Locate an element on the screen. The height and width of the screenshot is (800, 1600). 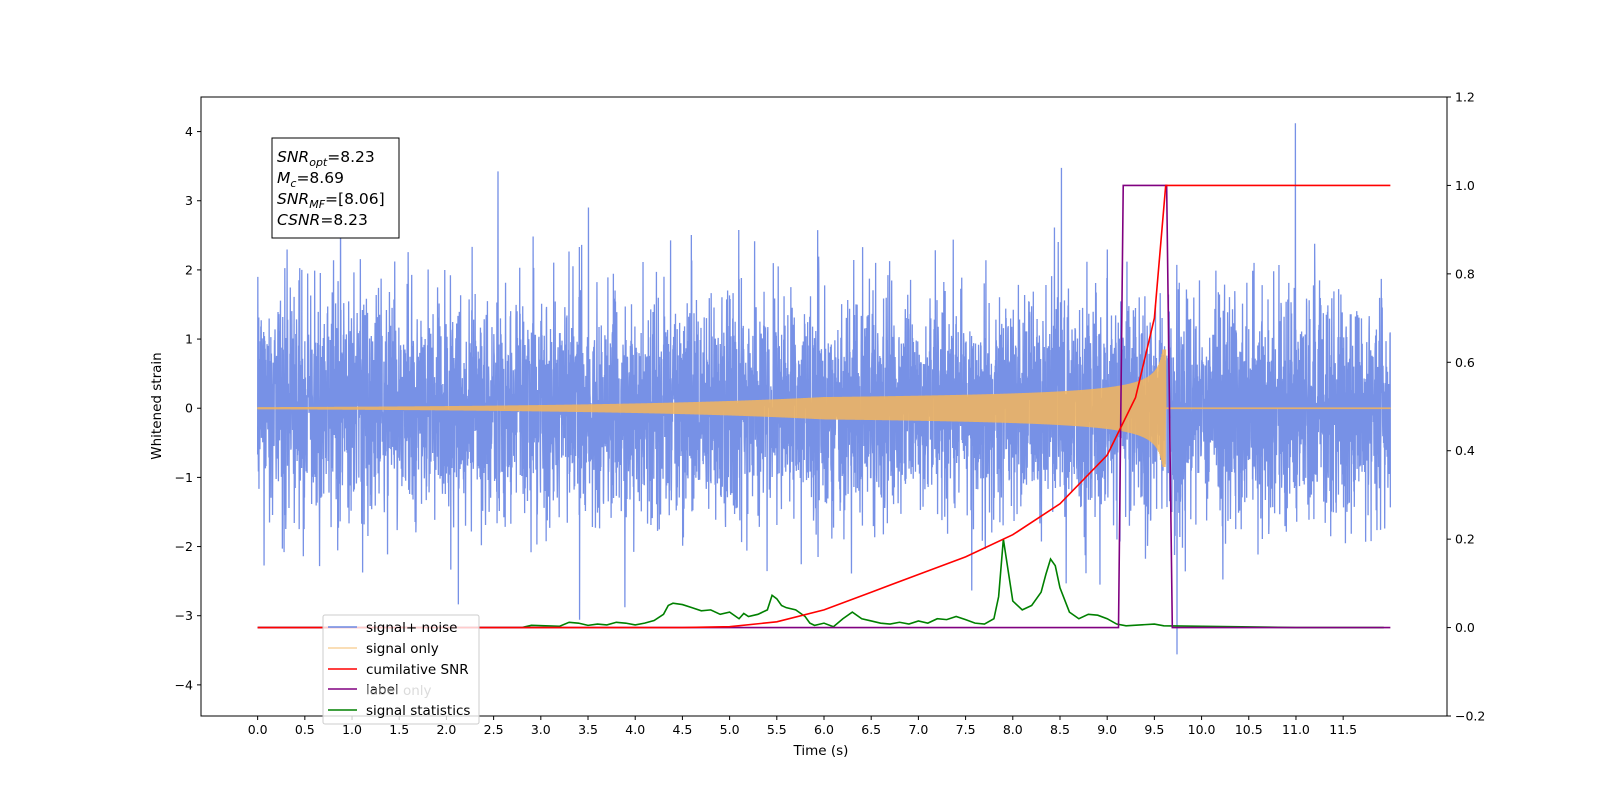
x-tick-label: 6.5 is located at coordinates (871, 729).